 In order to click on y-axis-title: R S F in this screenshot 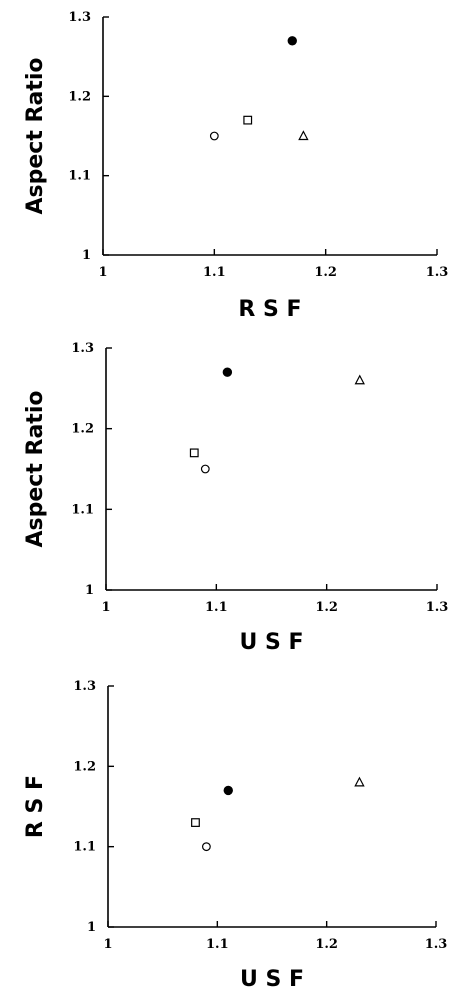, I will do `click(35, 806)`.